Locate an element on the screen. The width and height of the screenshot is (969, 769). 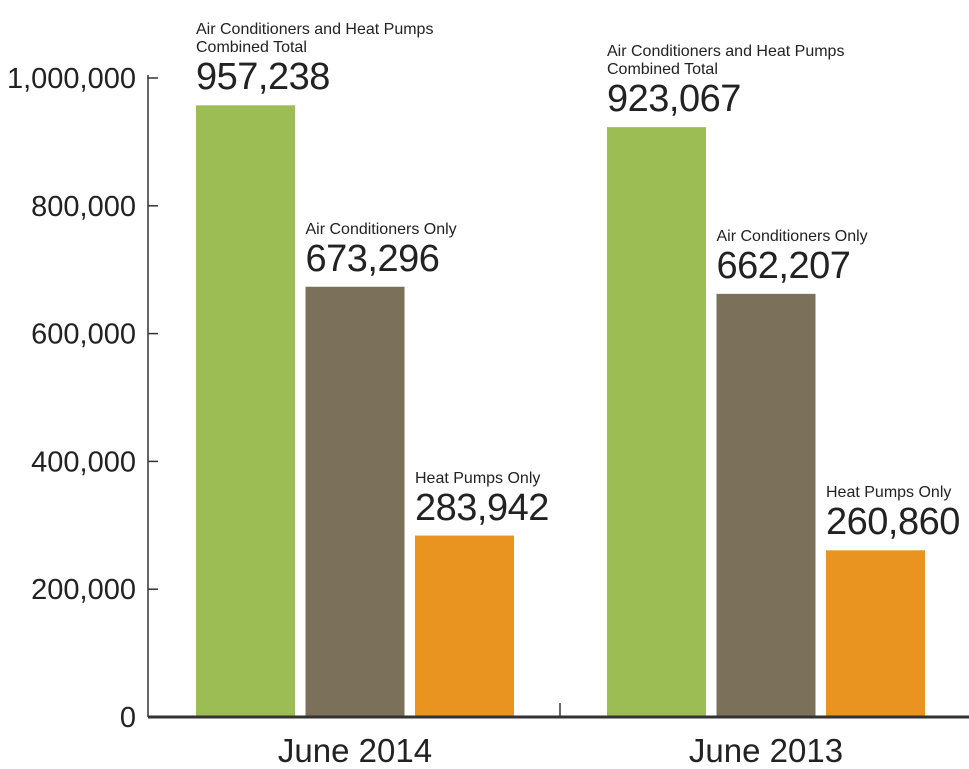
bar-annotation: Heat Pumps Only 260,860 is located at coordinates (897, 513).